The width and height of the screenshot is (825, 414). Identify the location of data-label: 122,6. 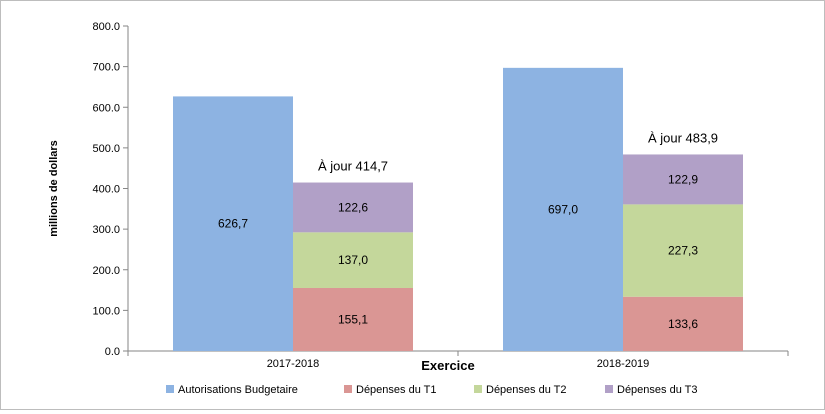
(353, 207).